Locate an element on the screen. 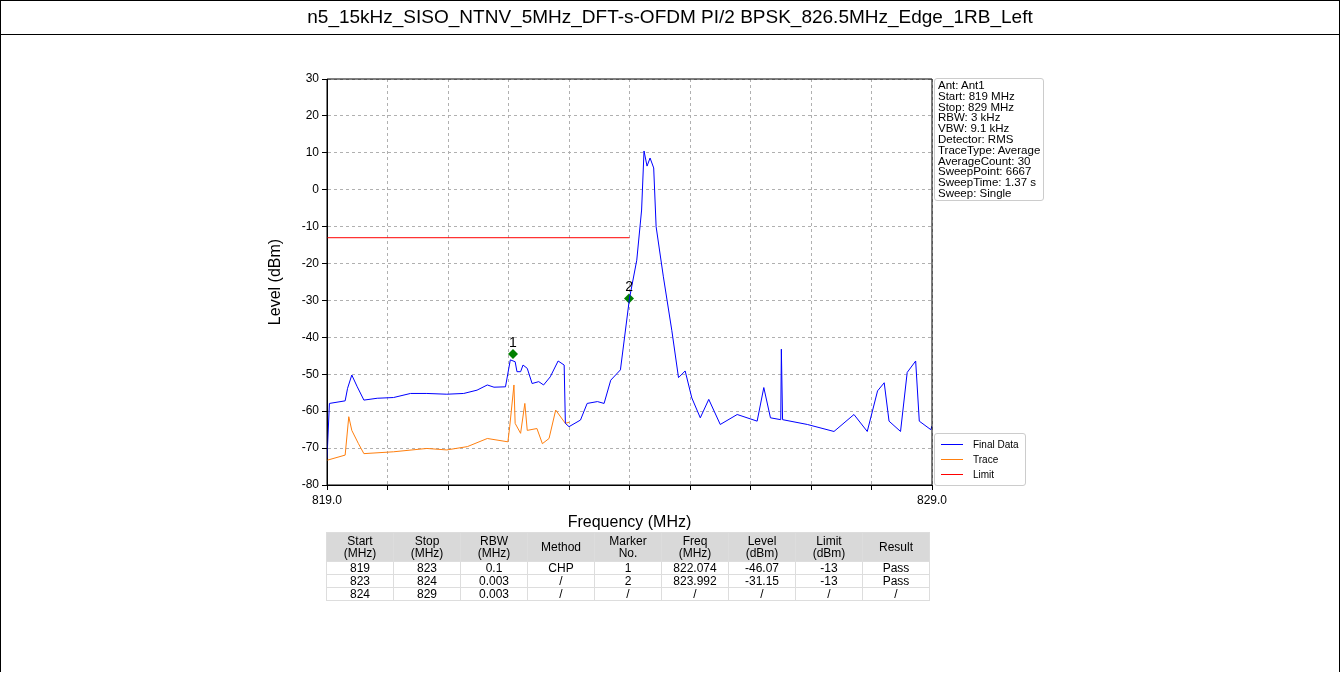  category-label: Freq (MHz) is located at coordinates (695, 547).